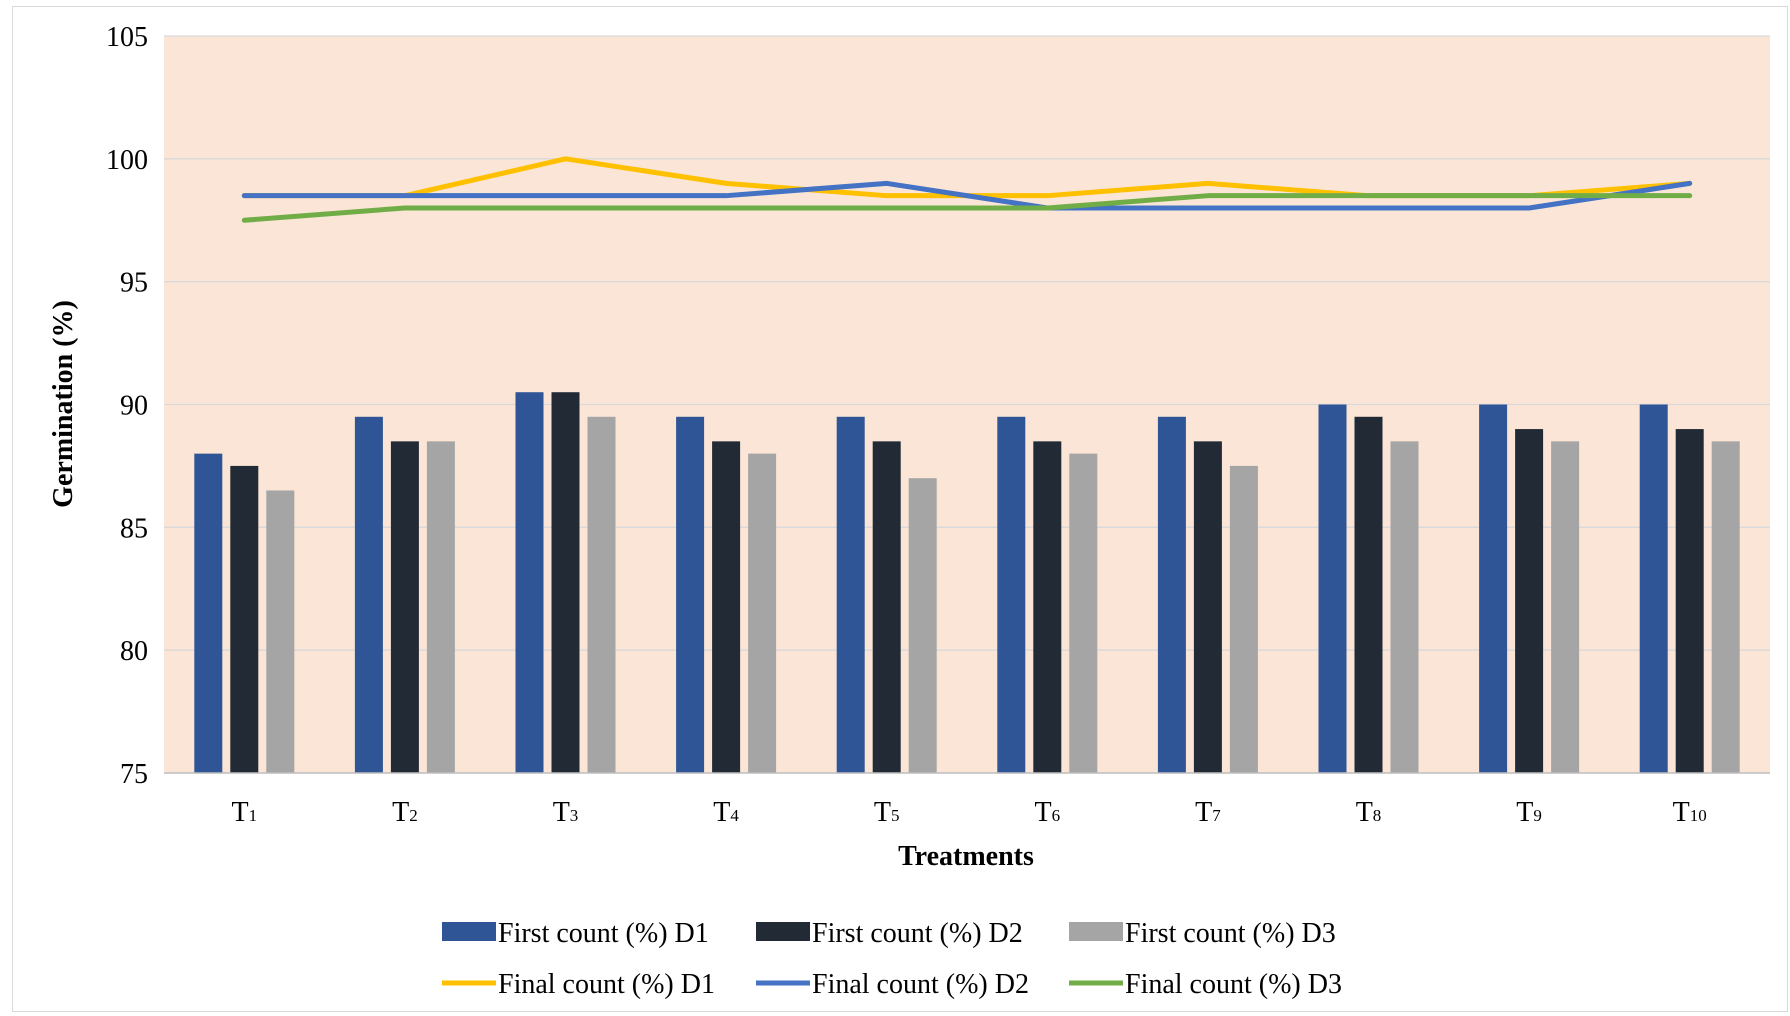 Image resolution: width=1790 pixels, height=1016 pixels. I want to click on x-tick-label: T8, so click(1369, 812).